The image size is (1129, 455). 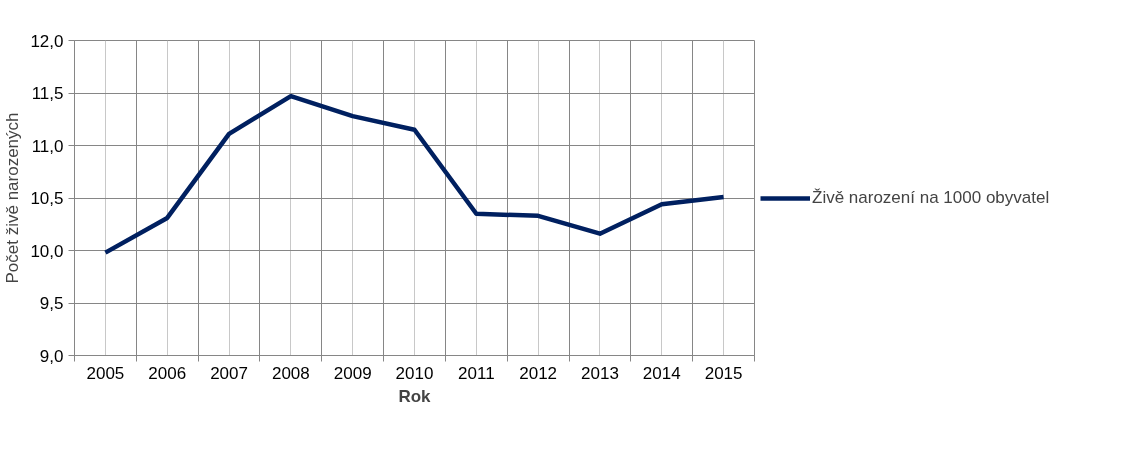 What do you see at coordinates (229, 373) in the screenshot?
I see `x-tick-label: 2007` at bounding box center [229, 373].